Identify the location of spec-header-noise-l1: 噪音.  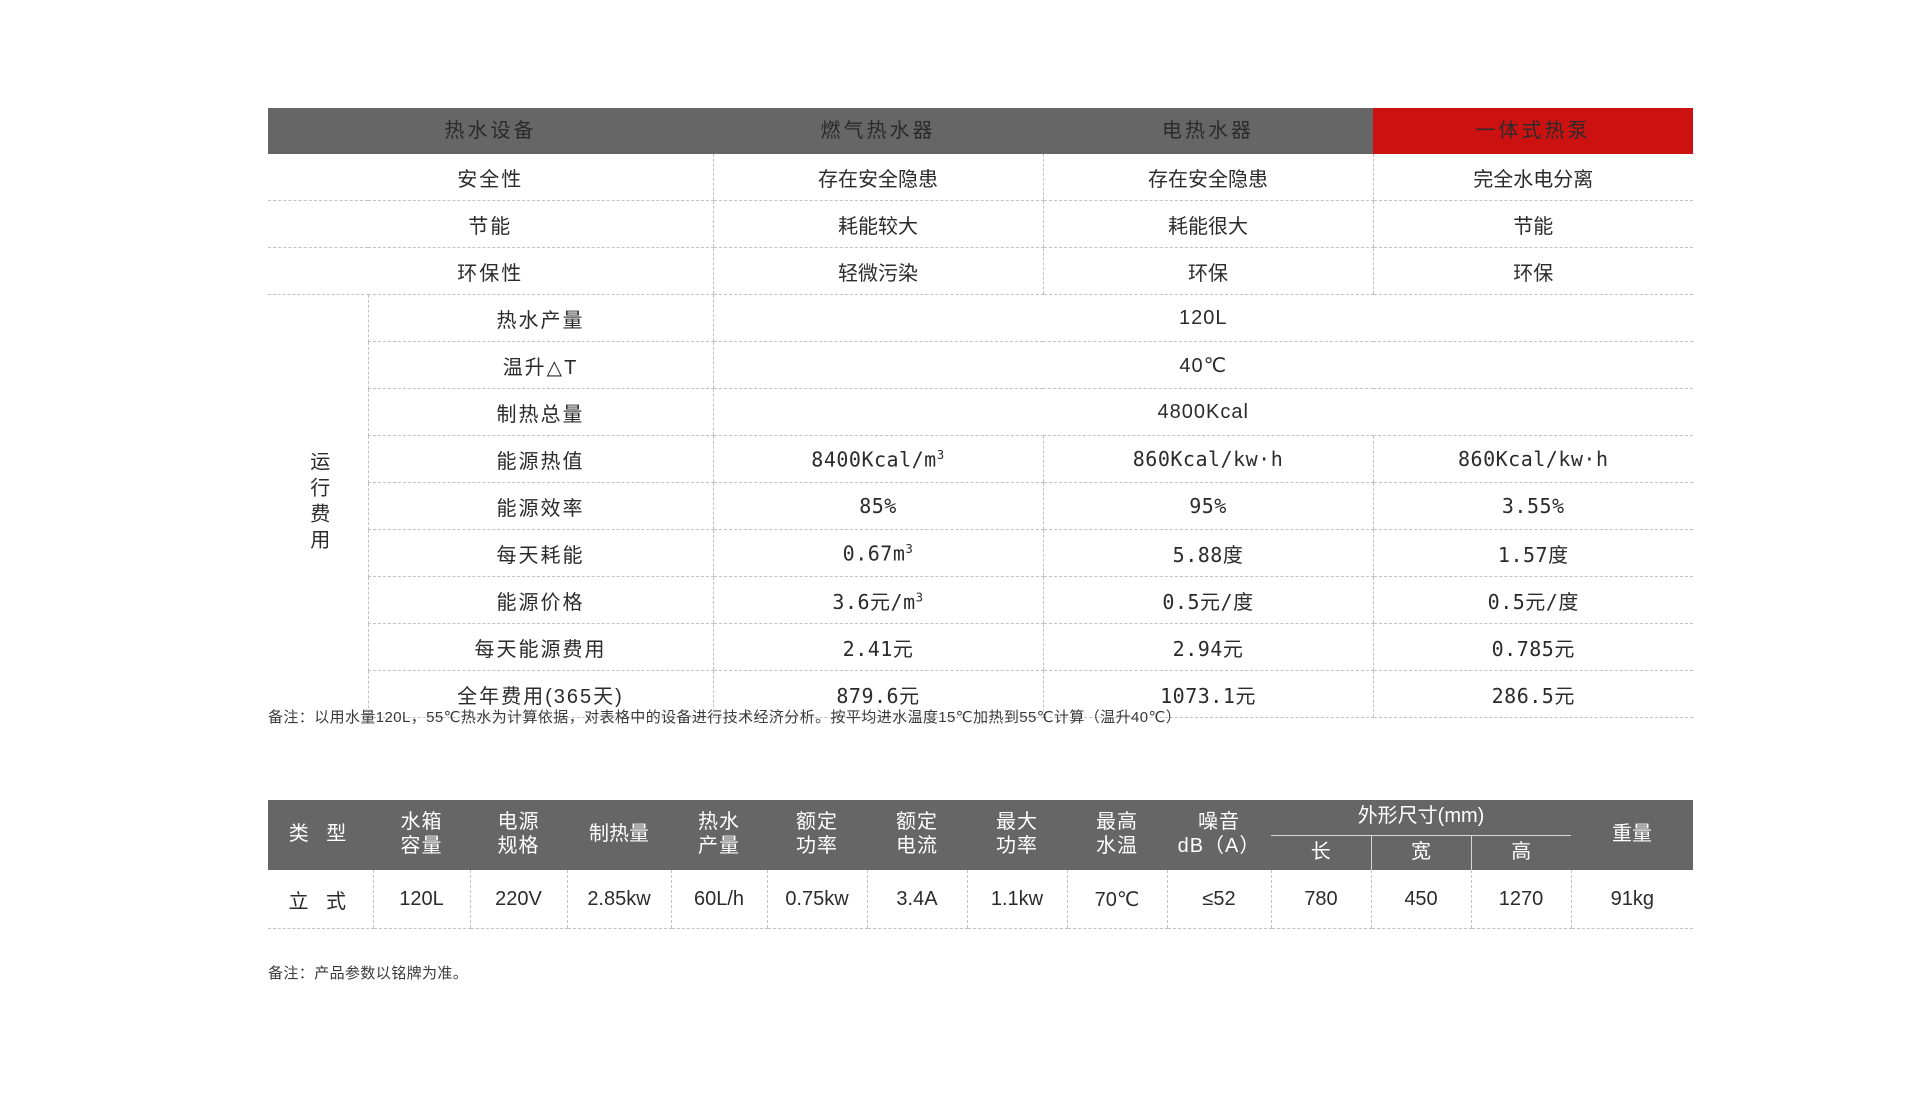
(1219, 822).